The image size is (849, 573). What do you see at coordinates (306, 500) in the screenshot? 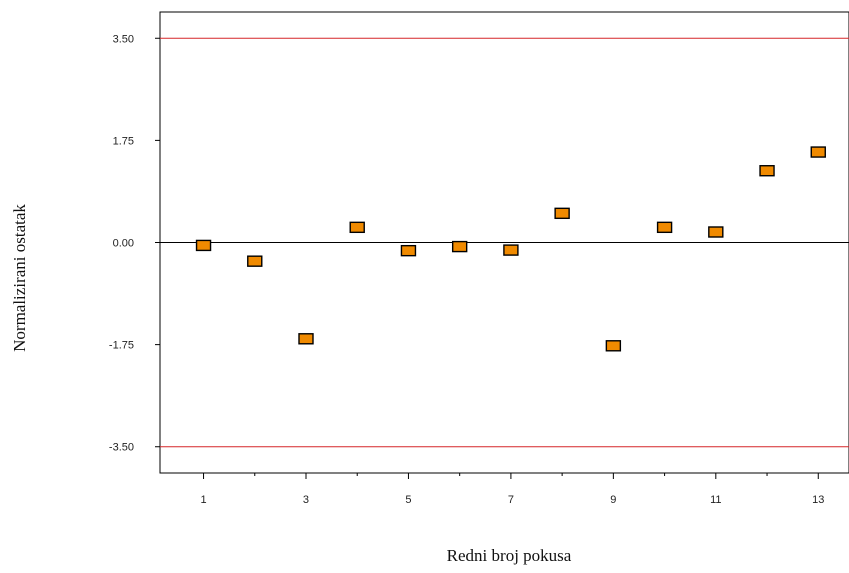
I see `x-tick-label: 3` at bounding box center [306, 500].